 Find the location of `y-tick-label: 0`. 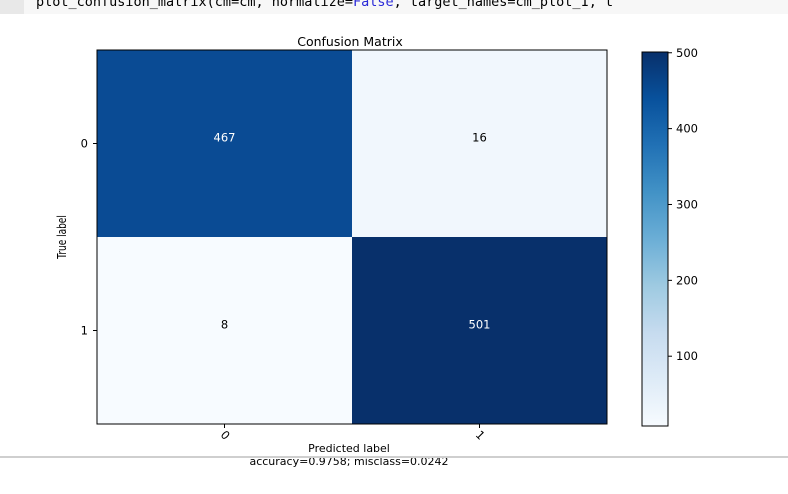

y-tick-label: 0 is located at coordinates (84, 144).